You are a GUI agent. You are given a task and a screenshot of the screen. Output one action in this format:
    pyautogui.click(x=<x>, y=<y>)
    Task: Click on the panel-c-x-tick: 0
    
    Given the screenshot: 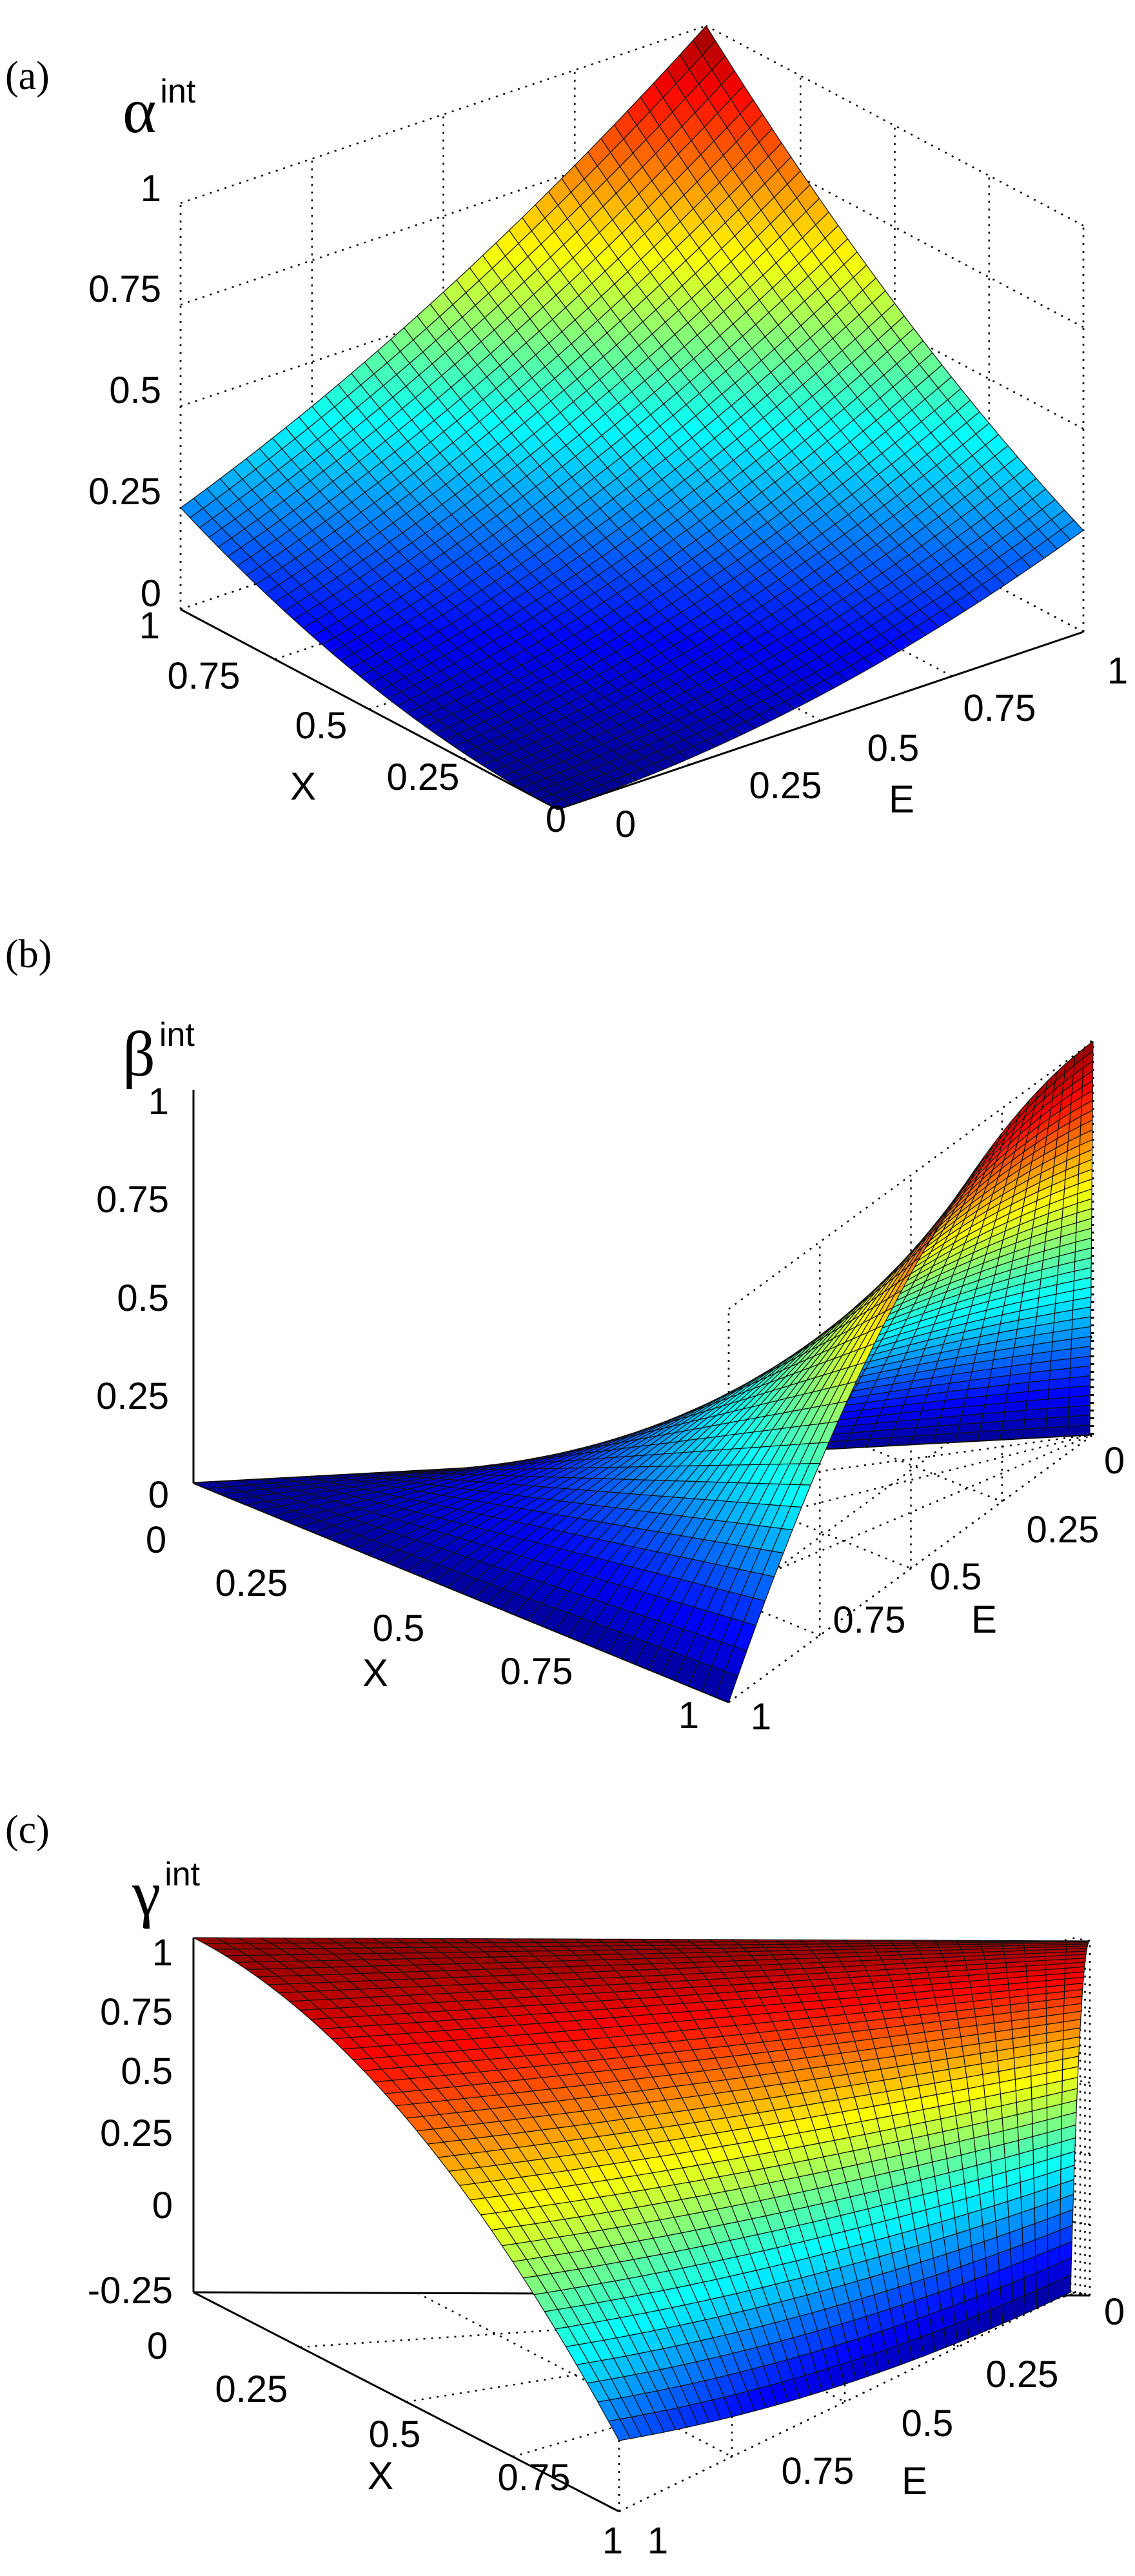 What is the action you would take?
    pyautogui.click(x=158, y=2346)
    